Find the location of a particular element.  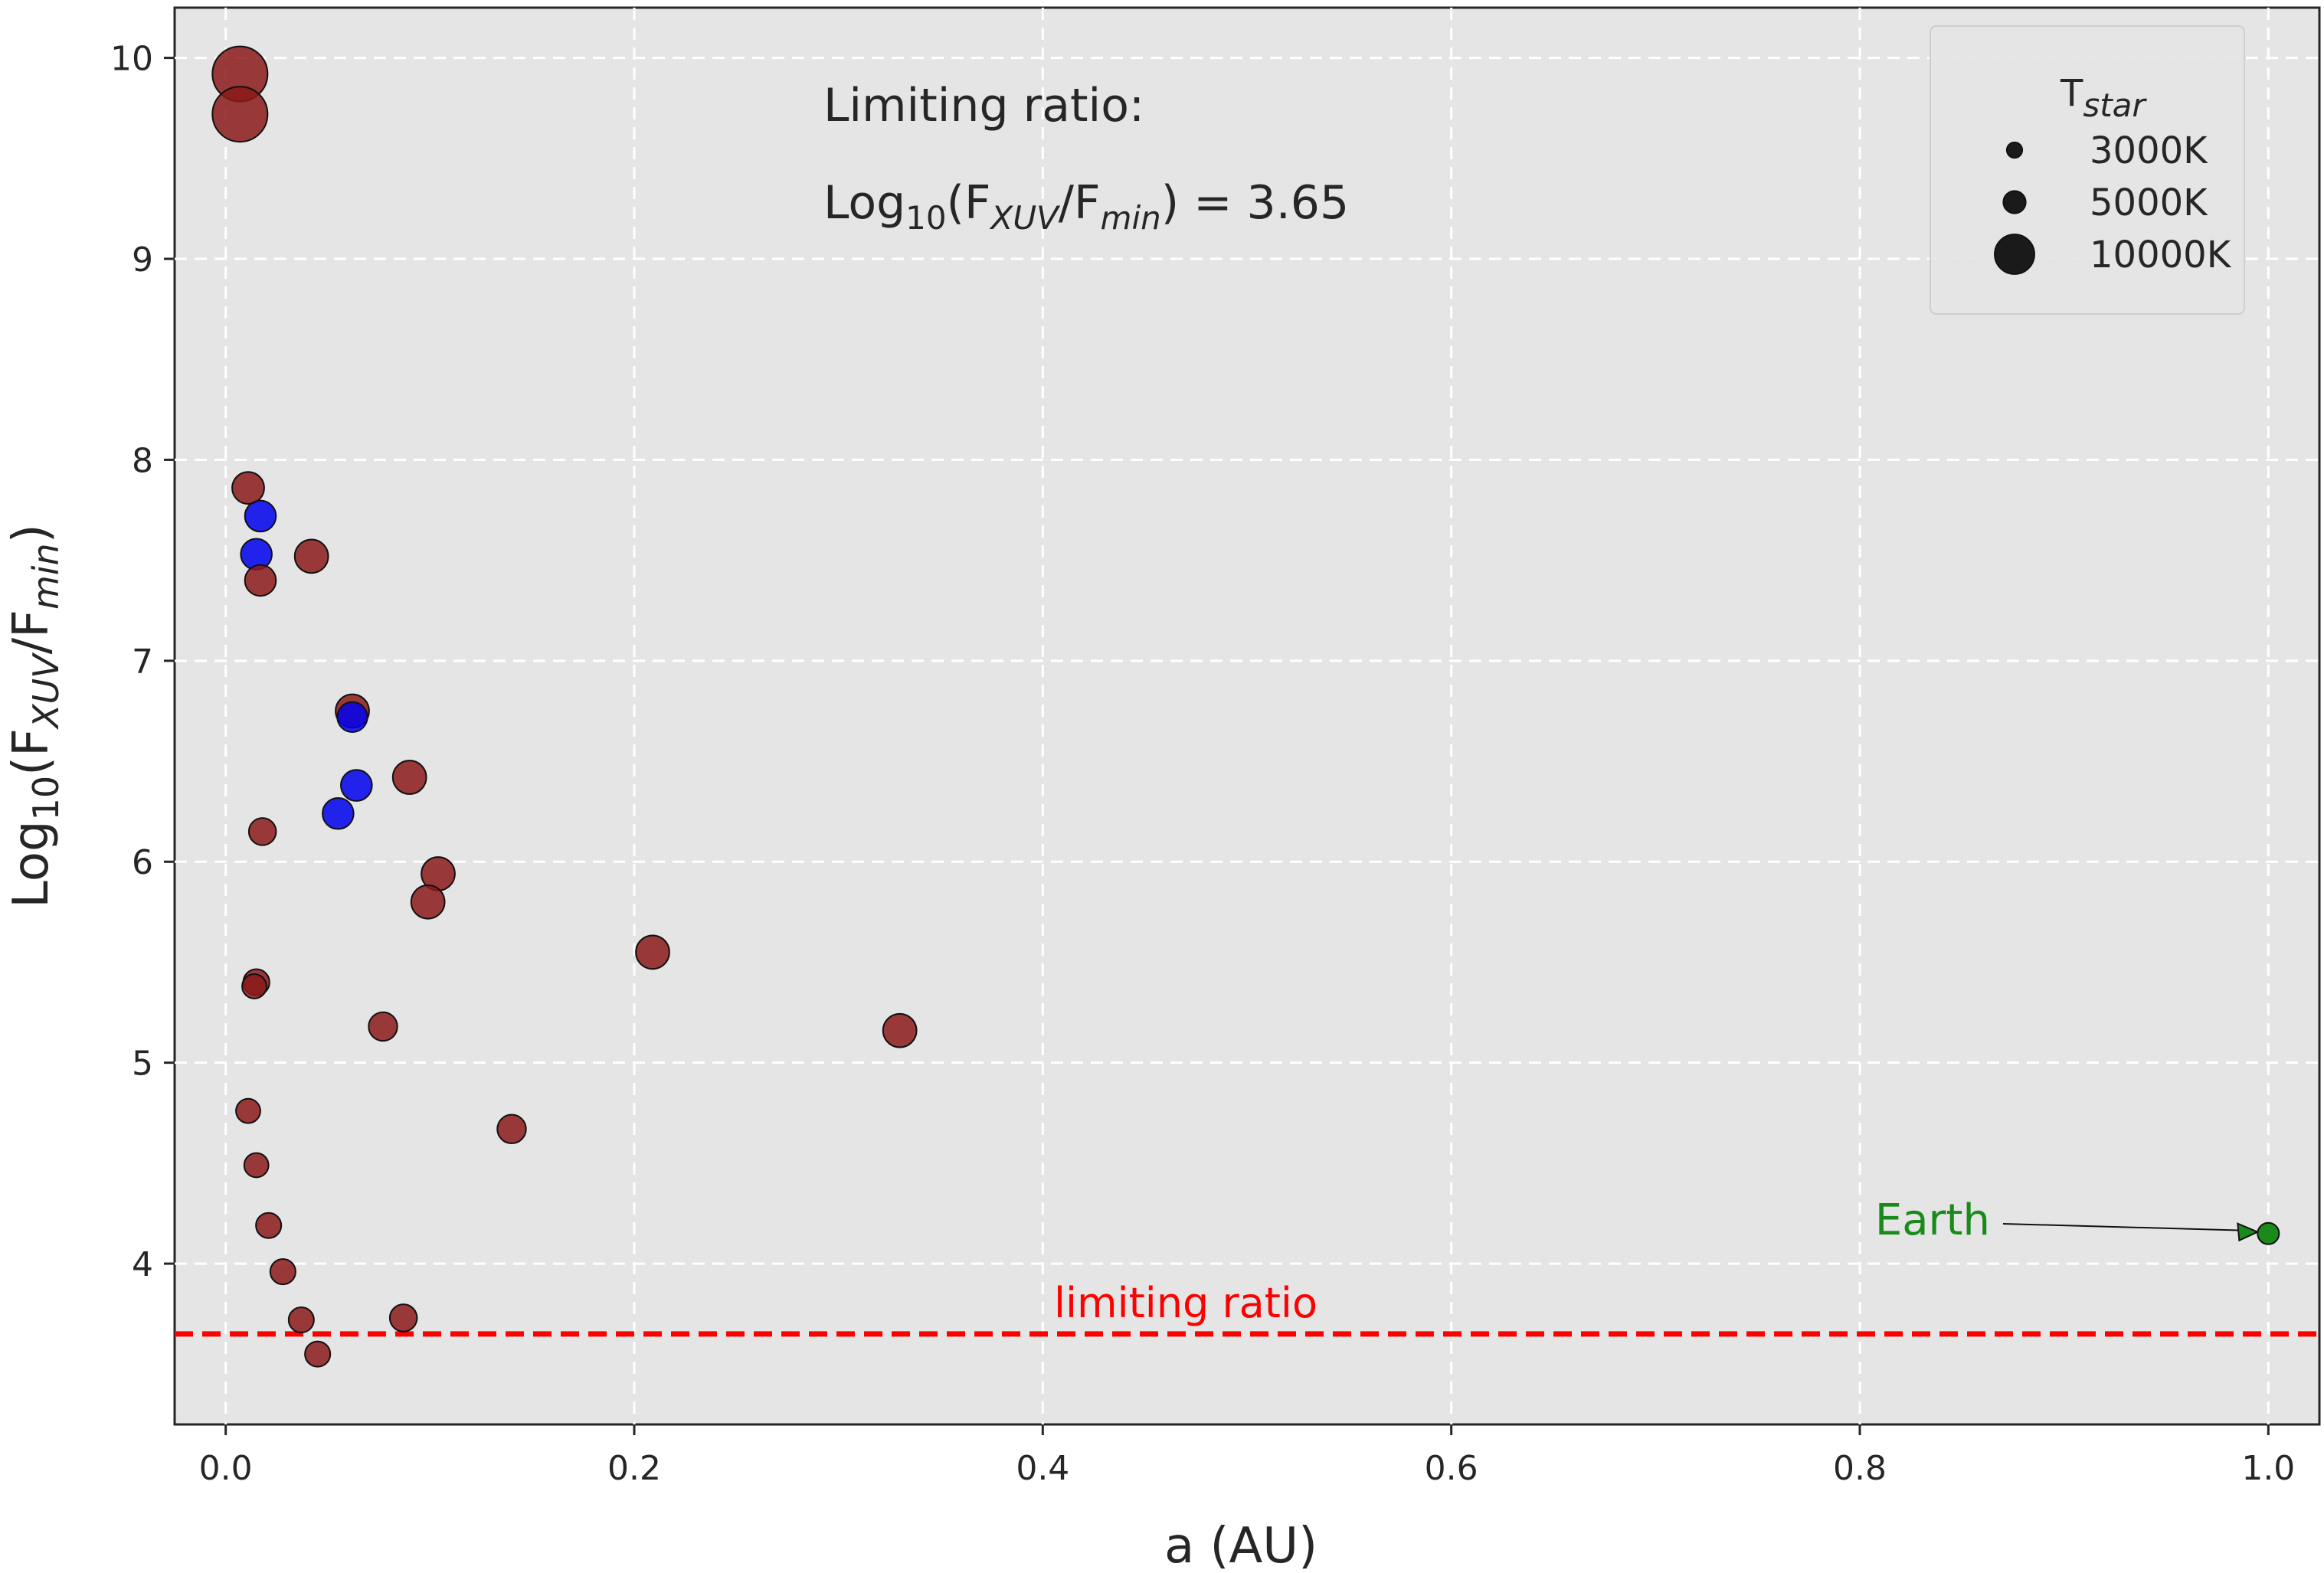

x-tick-label: 0.2 is located at coordinates (634, 1468).